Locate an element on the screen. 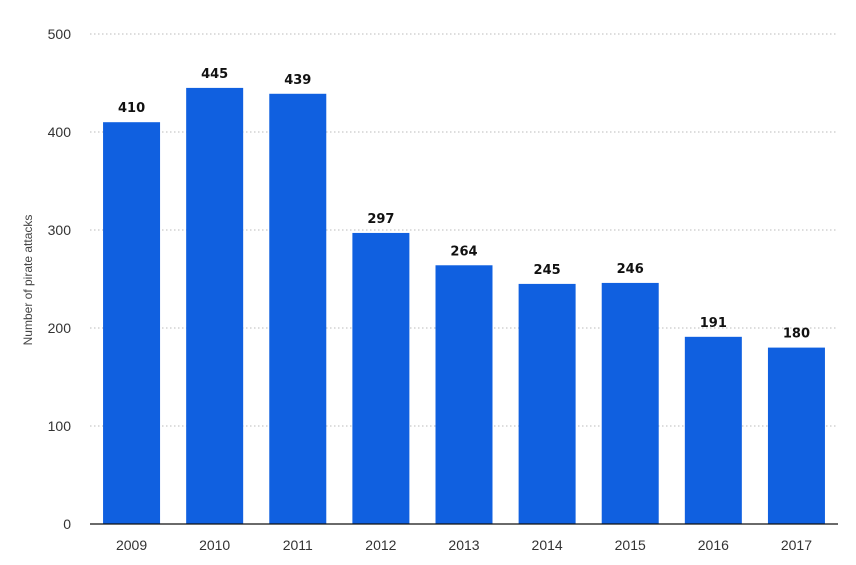 This screenshot has width=856, height=565. x-tick-label: 2015 is located at coordinates (630, 545).